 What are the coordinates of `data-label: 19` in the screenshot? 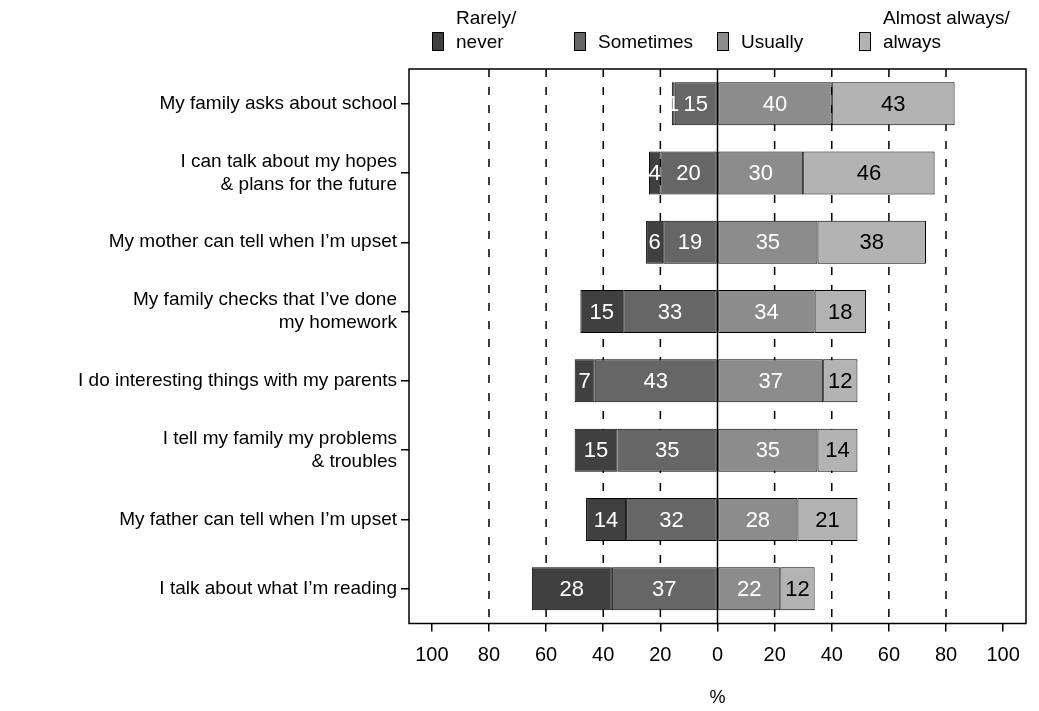 It's located at (690, 242).